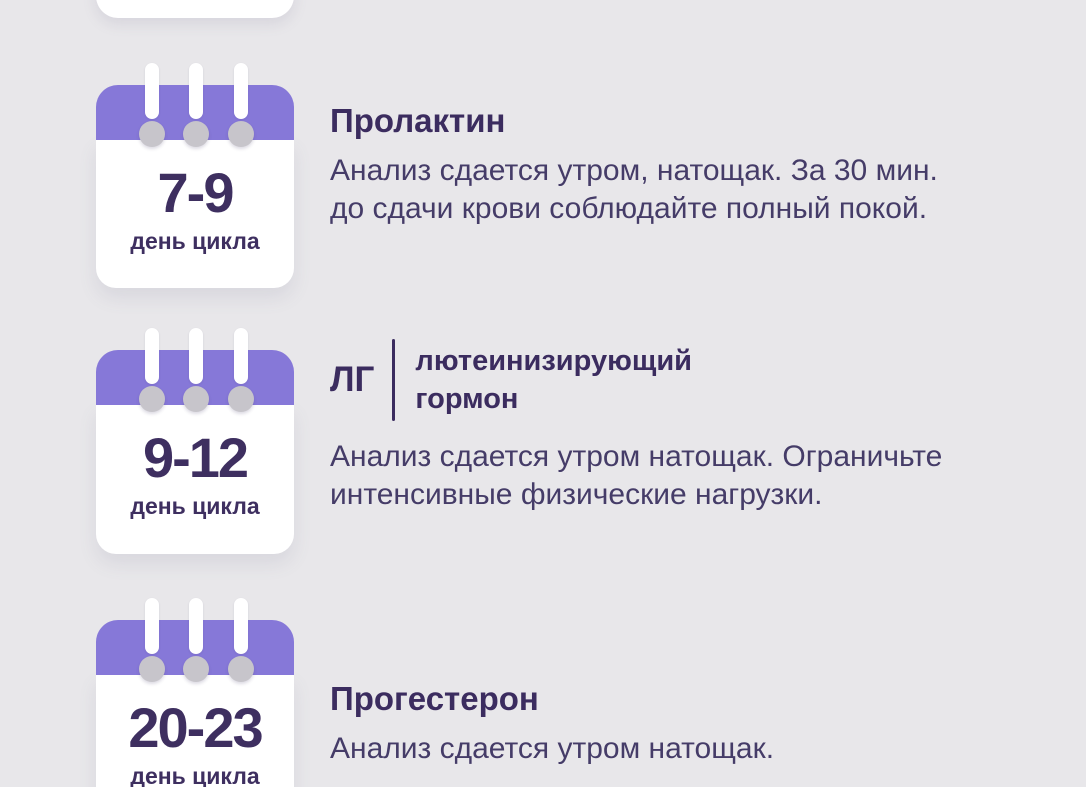 This screenshot has width=1086, height=787. I want to click on hormone-title: Пролактин, so click(418, 120).